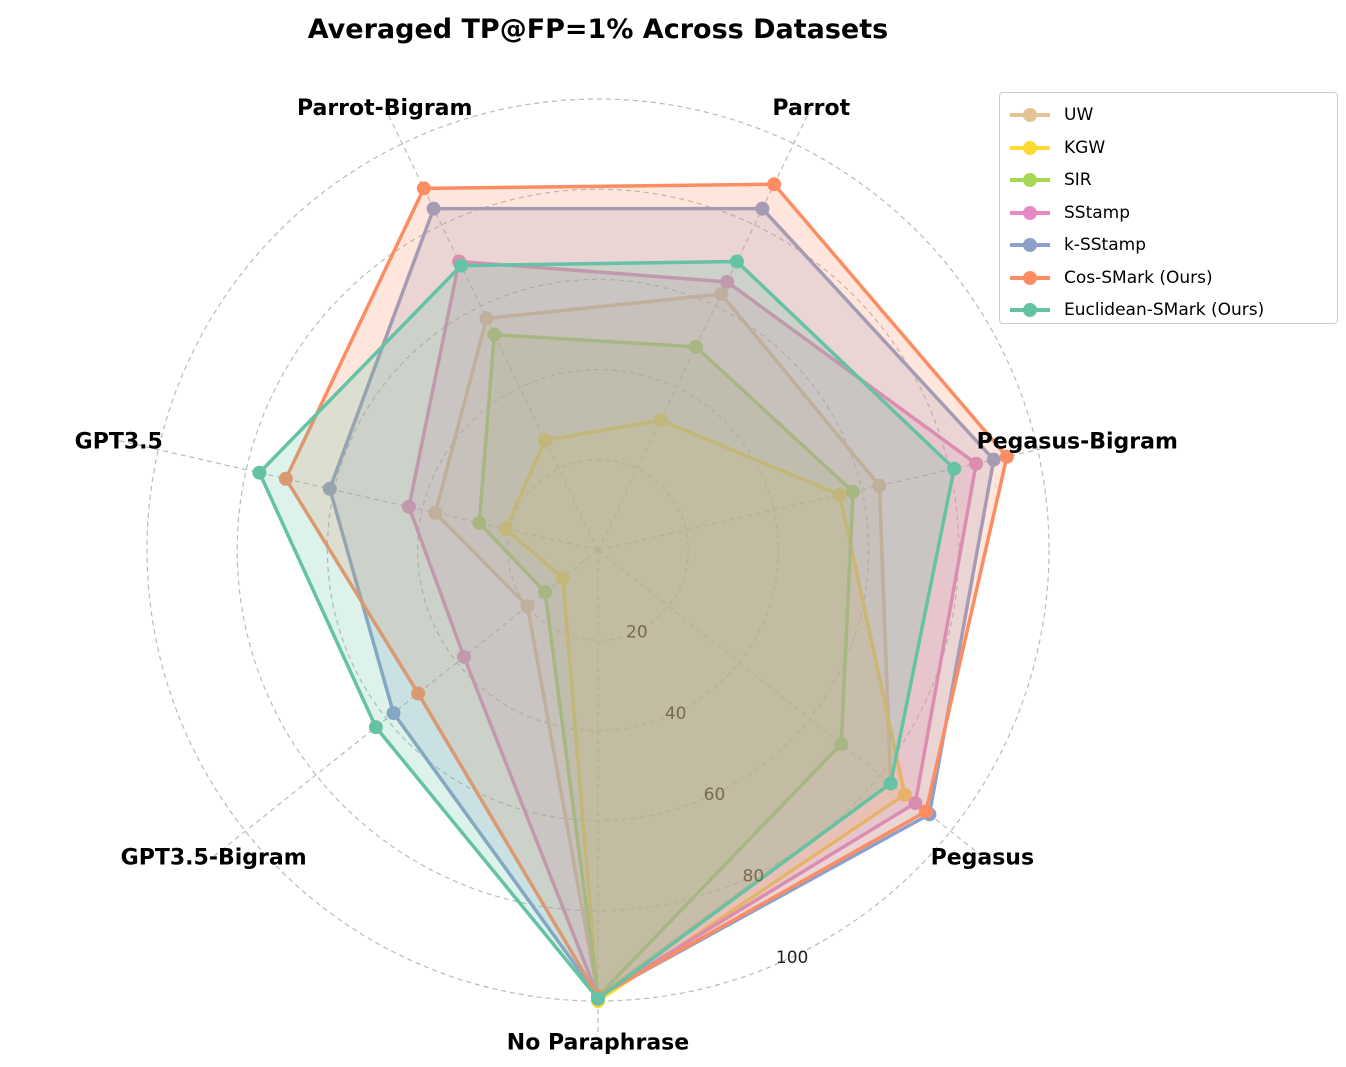  Describe the element at coordinates (983, 858) in the screenshot. I see `axis-label: Pegasus` at that location.